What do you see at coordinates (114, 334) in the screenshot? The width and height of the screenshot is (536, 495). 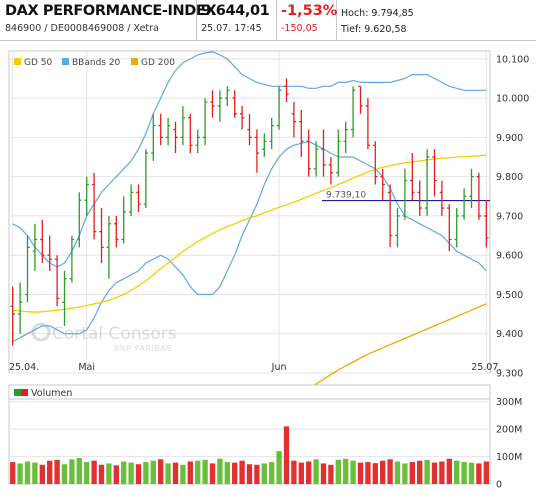 I see `watermark-text: Cortal Consors` at bounding box center [114, 334].